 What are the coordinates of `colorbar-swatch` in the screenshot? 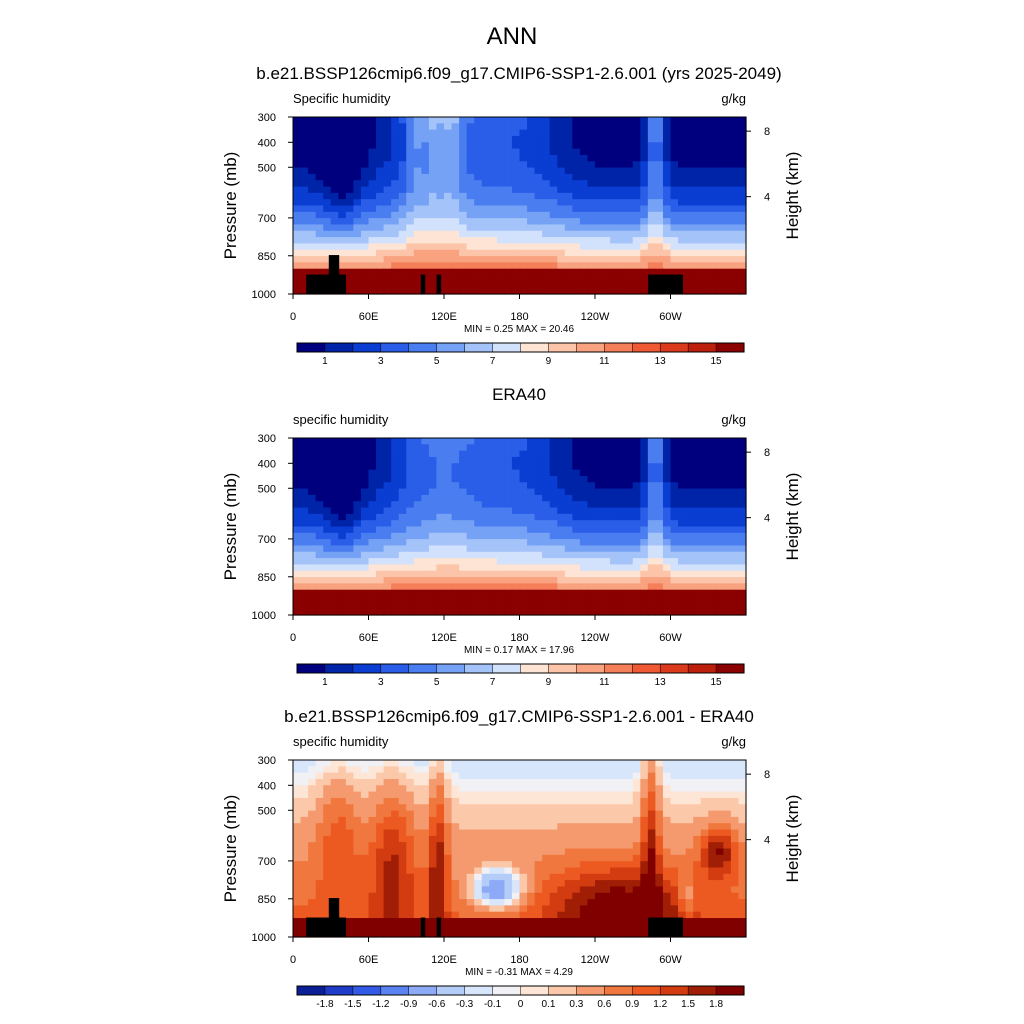 It's located at (367, 668).